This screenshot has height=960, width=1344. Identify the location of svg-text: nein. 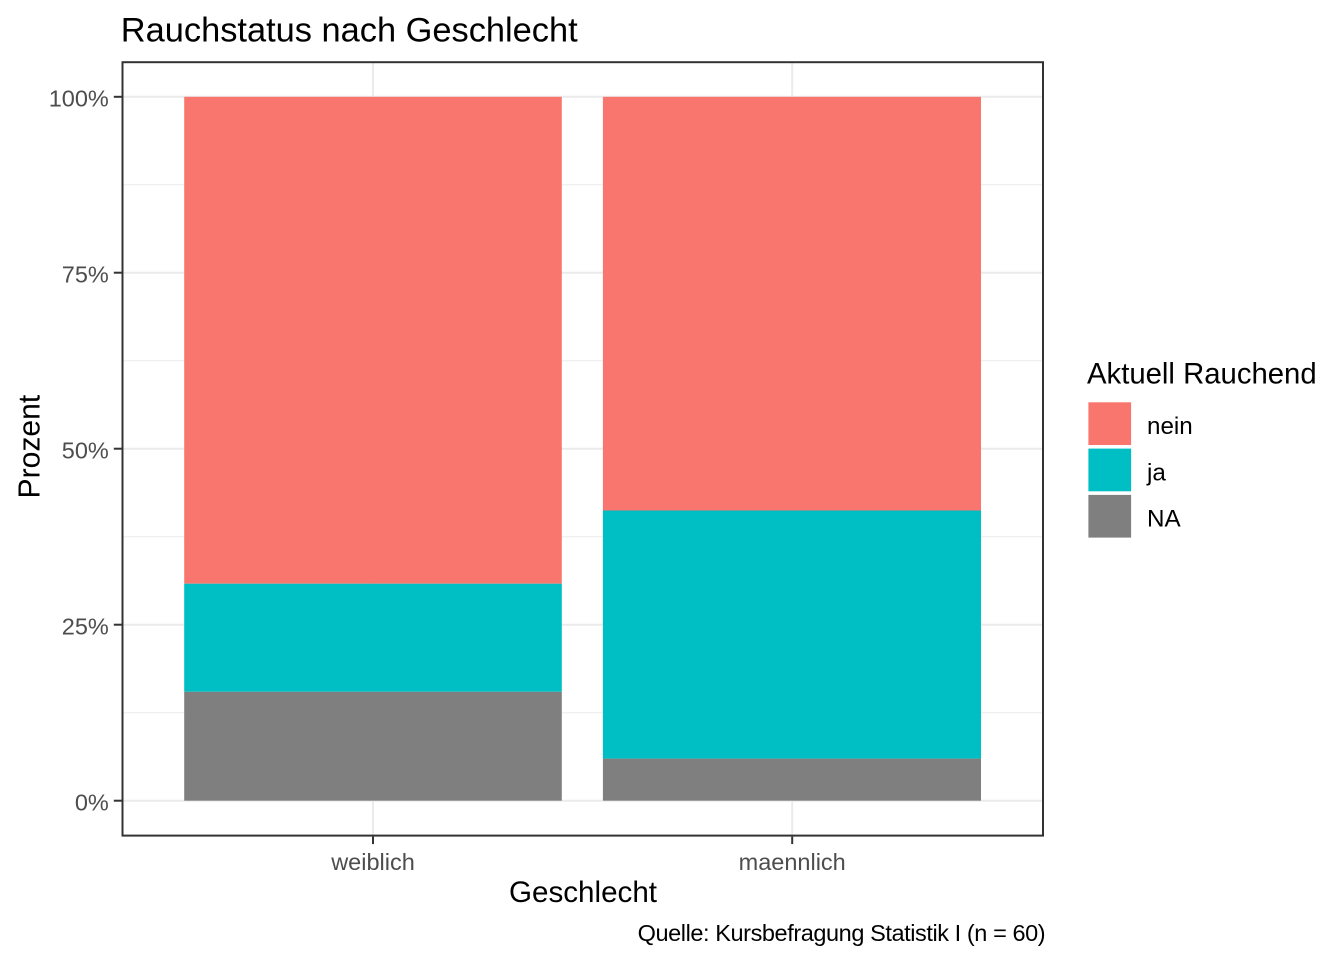
(1170, 426).